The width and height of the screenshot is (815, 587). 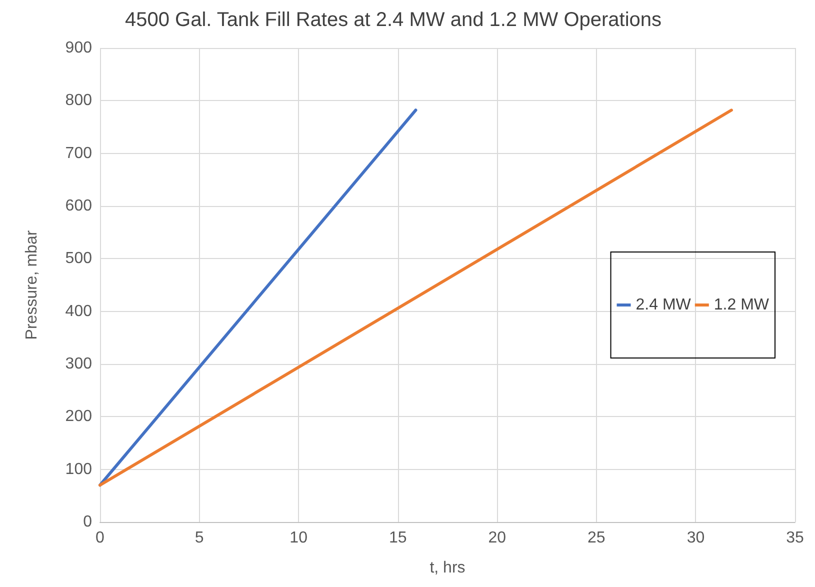 I want to click on y-tick-label: 200, so click(x=78, y=417).